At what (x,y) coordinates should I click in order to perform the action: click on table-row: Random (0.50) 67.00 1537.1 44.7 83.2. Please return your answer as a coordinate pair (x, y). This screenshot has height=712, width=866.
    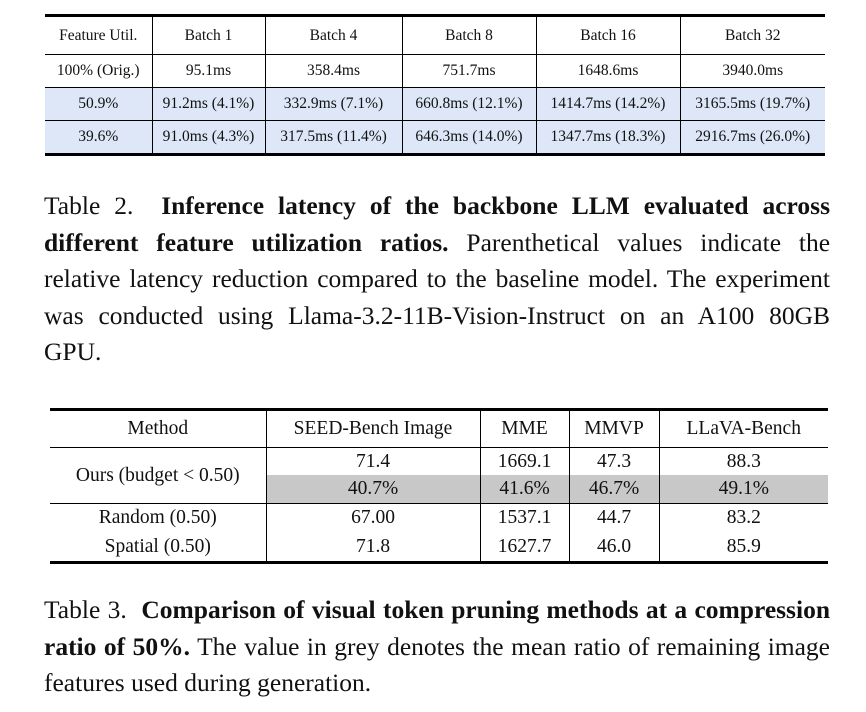
    Looking at the image, I should click on (439, 517).